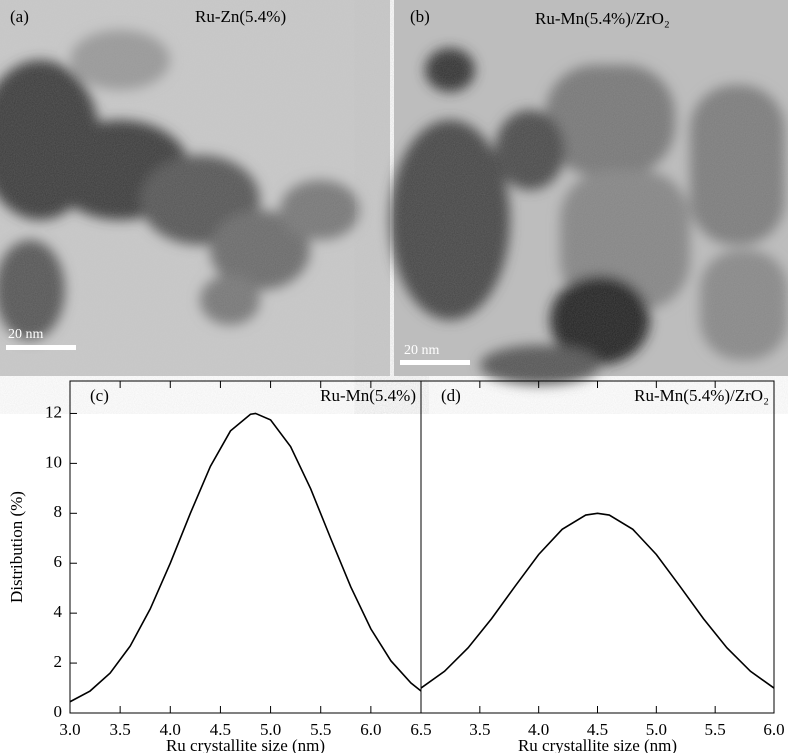  I want to click on x-tick-label: 6.5, so click(420, 729).